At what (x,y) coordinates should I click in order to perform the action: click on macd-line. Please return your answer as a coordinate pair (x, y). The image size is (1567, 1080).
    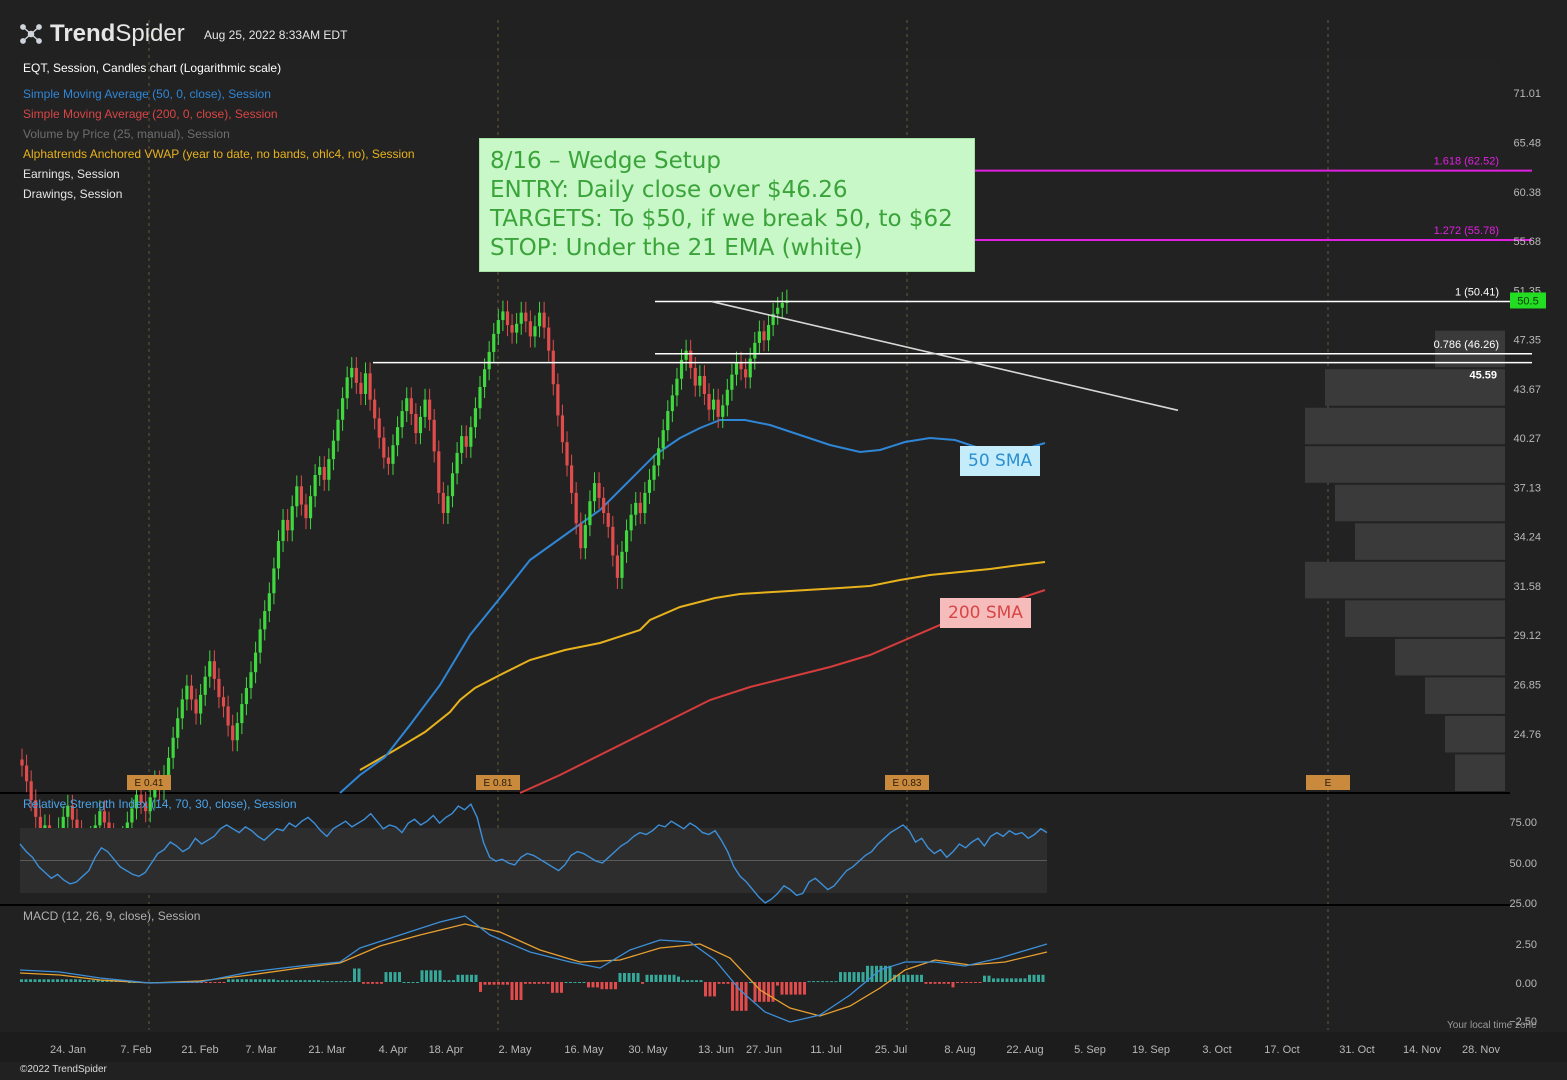
    Looking at the image, I should click on (533, 969).